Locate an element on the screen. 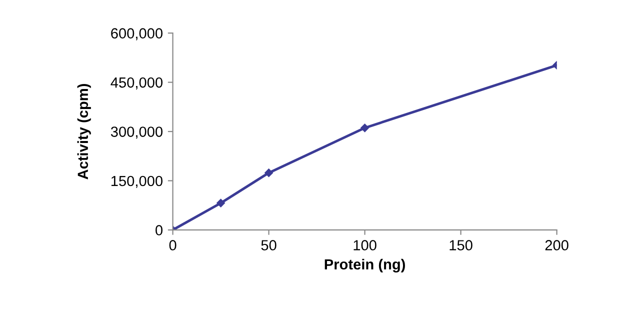 Image resolution: width=640 pixels, height=315 pixels. x-tick-label: 100 is located at coordinates (365, 245).